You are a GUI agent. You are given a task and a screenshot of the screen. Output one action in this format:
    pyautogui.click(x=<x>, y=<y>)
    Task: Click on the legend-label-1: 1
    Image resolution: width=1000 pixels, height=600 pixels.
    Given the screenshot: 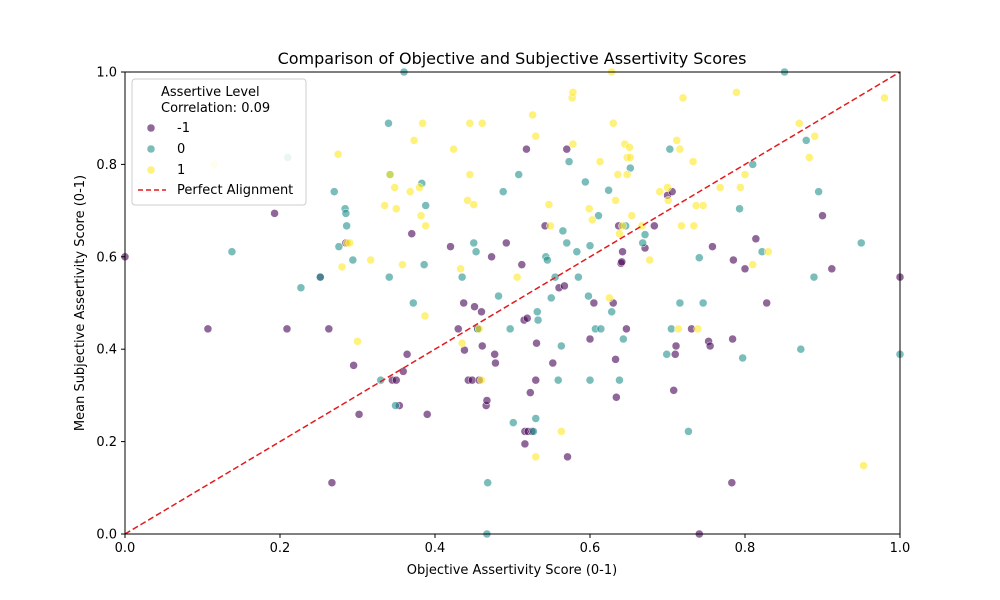 What is the action you would take?
    pyautogui.click(x=181, y=170)
    